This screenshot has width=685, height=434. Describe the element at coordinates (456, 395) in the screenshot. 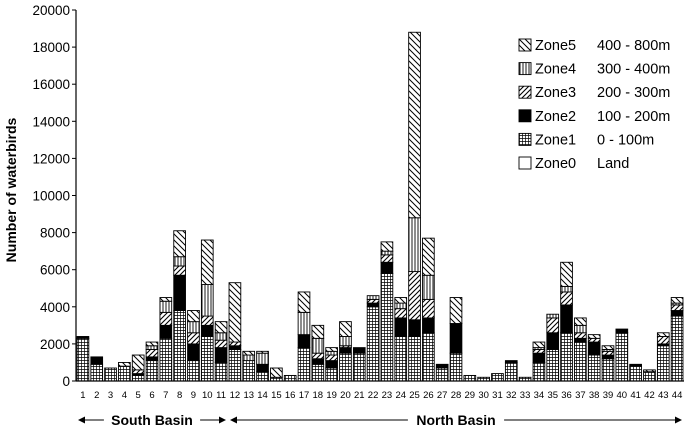

I see `x-tick-label: 28` at that location.